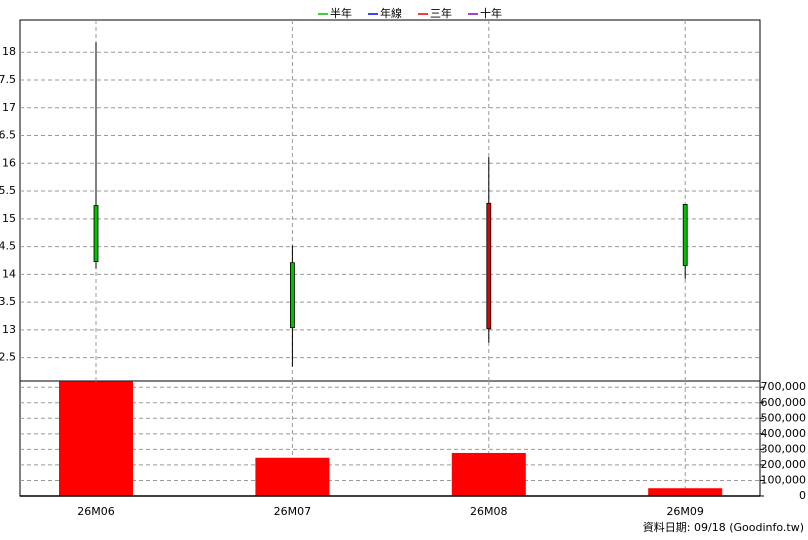 The image size is (808, 540). I want to click on legend-label: 三年, so click(441, 13).